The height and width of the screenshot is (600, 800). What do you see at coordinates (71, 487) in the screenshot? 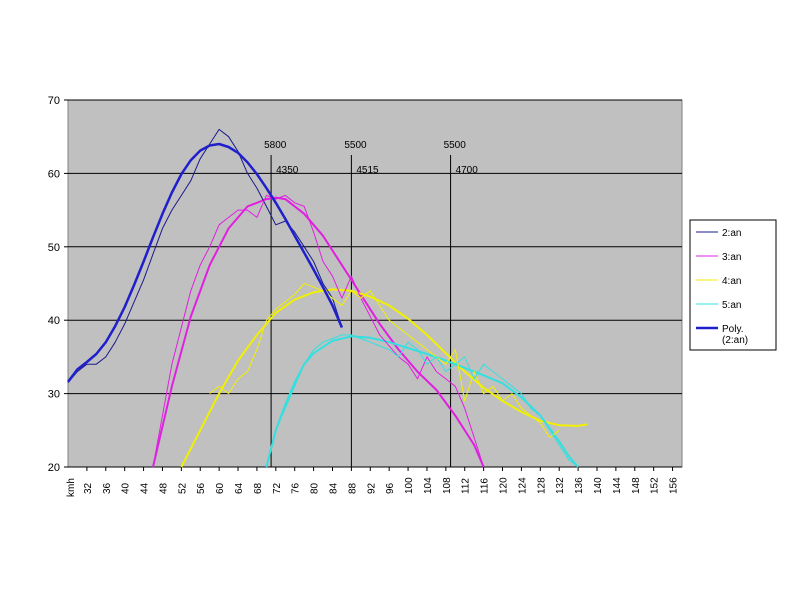
I see `x-unit-label: kmh` at bounding box center [71, 487].